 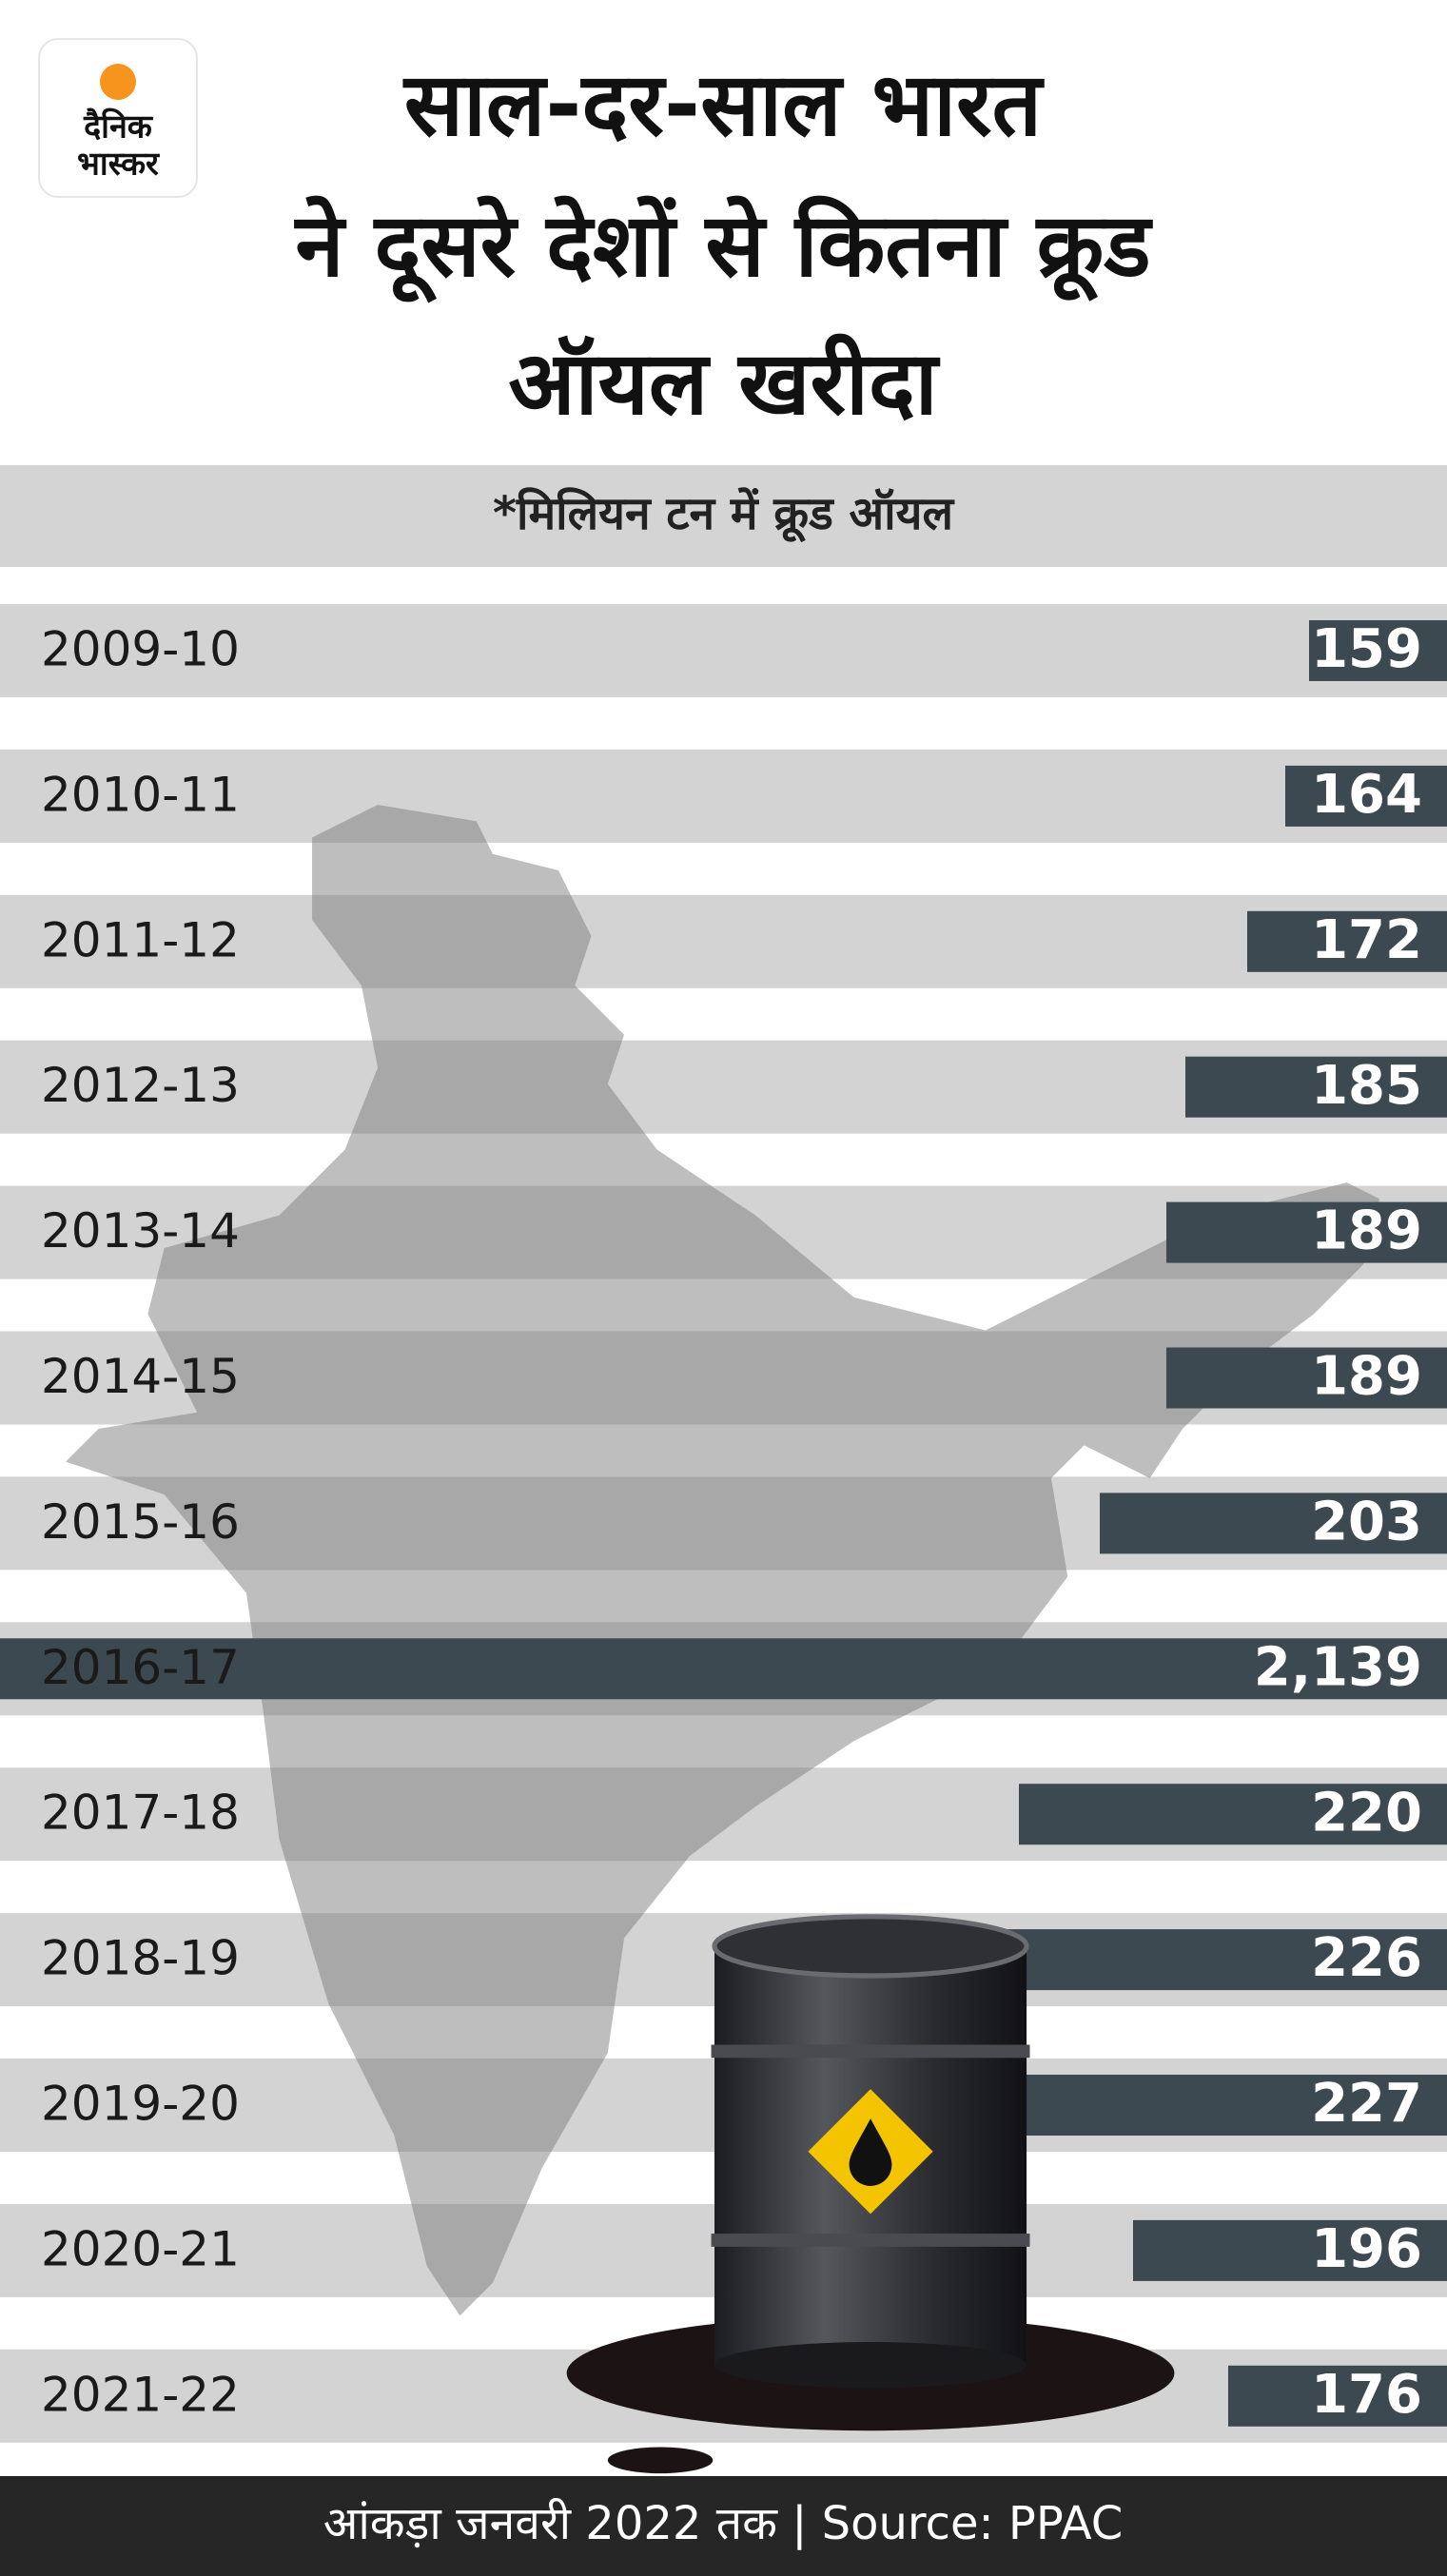 I want to click on value-label: 2,139, so click(x=1338, y=1667).